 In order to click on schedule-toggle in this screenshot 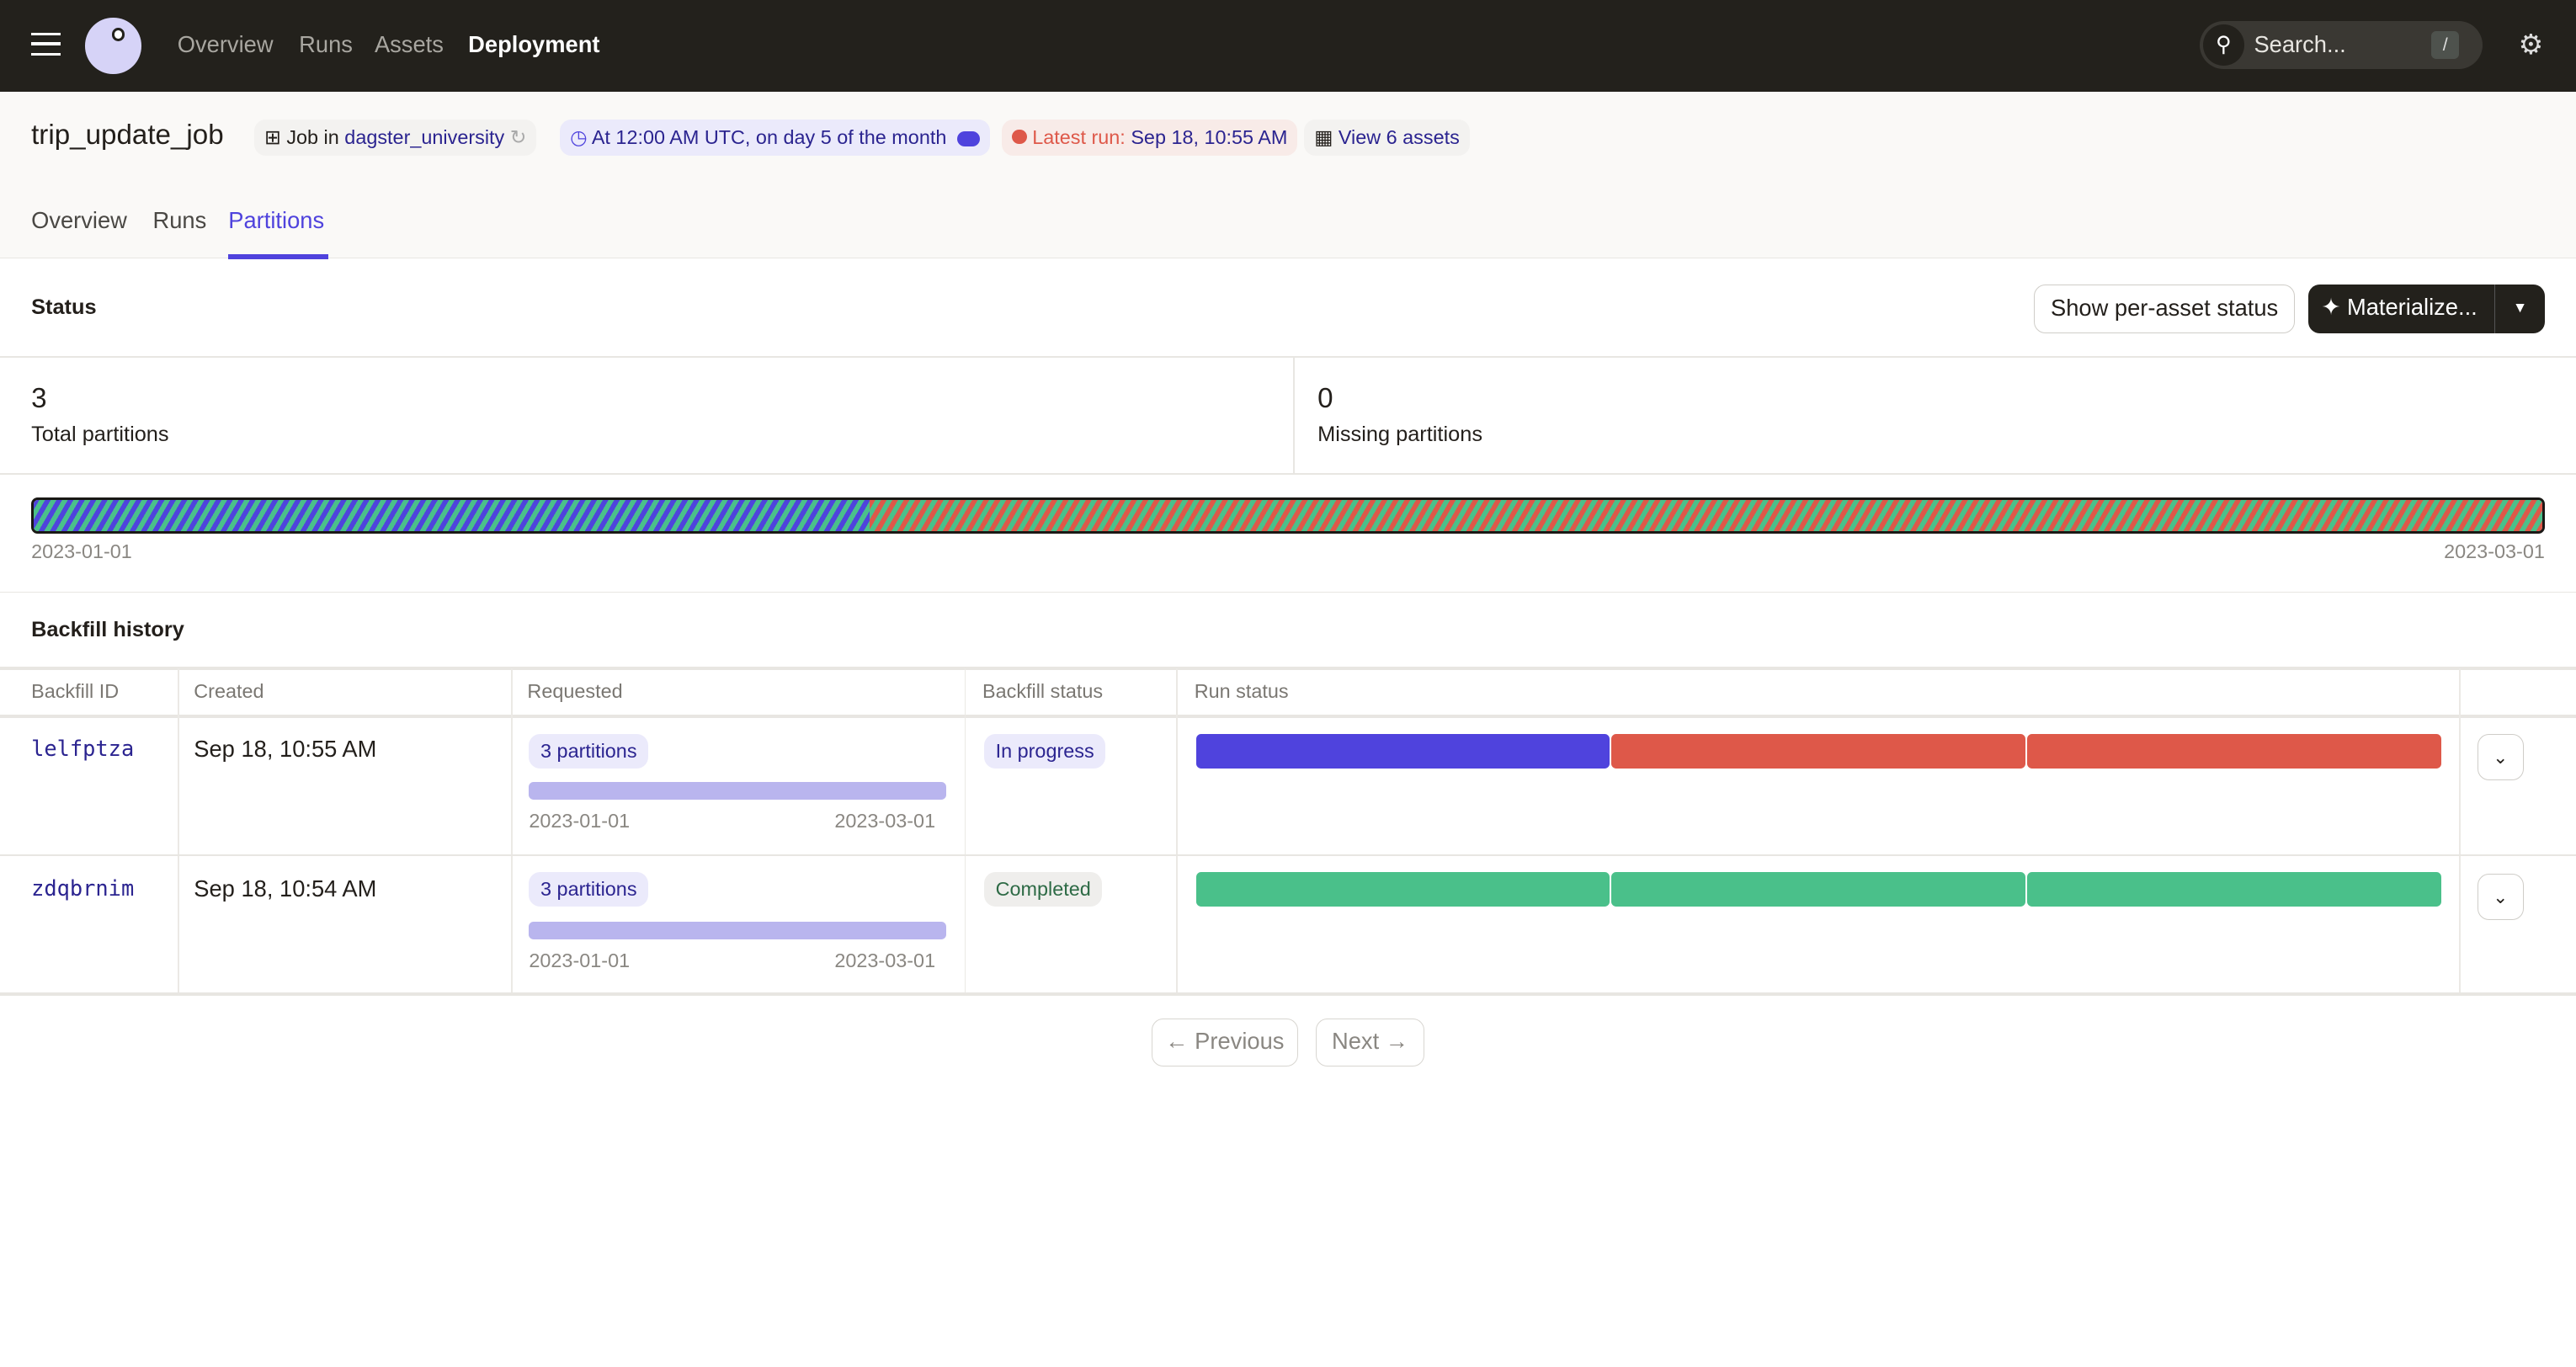, I will do `click(969, 139)`.